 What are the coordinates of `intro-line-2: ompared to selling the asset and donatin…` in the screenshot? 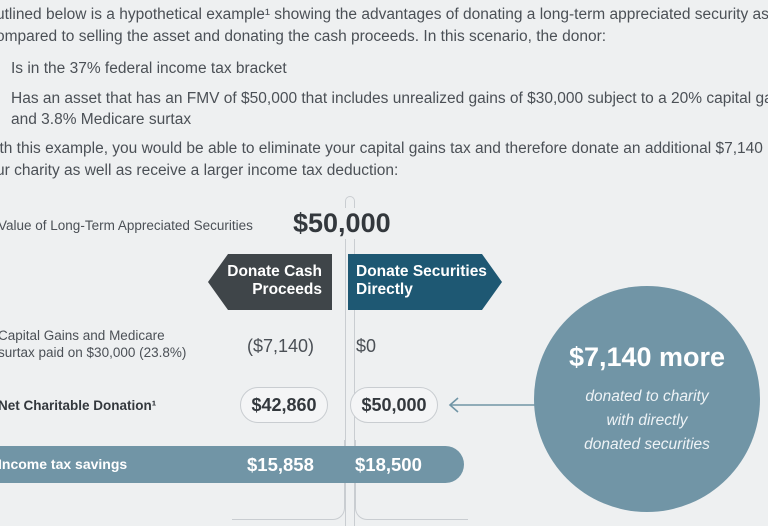 It's located at (303, 36).